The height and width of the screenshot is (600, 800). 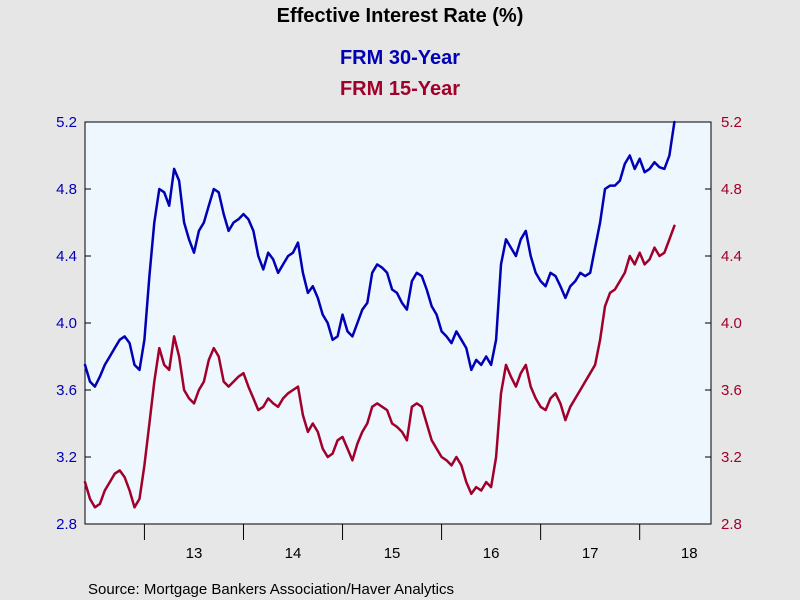 I want to click on x-tick-label: 17, so click(x=590, y=553).